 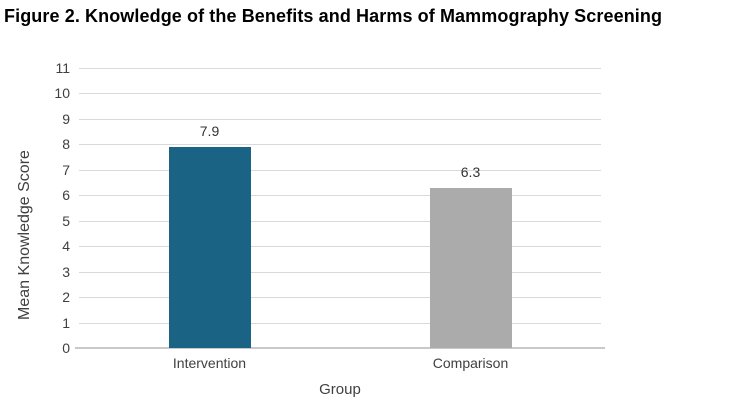 I want to click on y-axis-tick-labels: 0 1 2 3 4 5 6 7 8 9 10 11, so click(x=49, y=208).